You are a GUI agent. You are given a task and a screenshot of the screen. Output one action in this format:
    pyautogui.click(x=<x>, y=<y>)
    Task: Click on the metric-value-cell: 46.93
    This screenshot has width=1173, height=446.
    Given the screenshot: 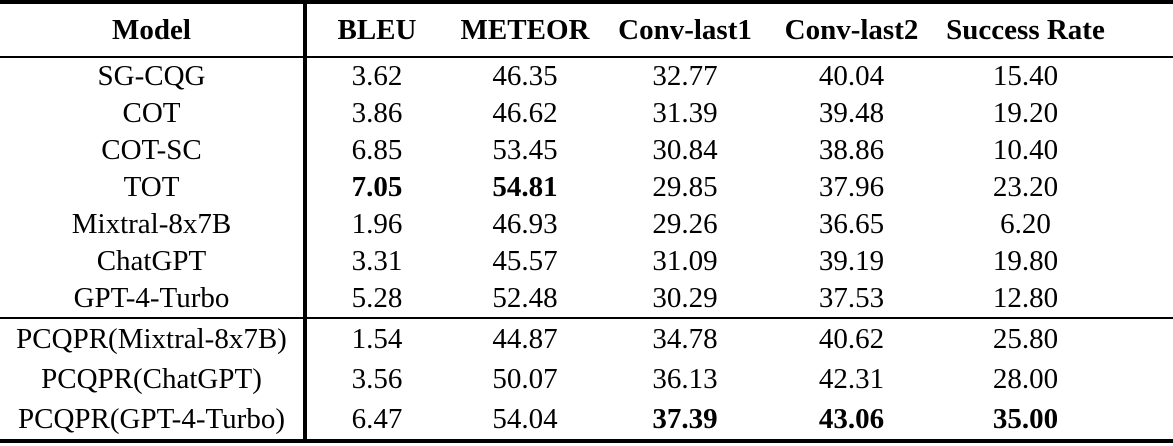 What is the action you would take?
    pyautogui.click(x=525, y=224)
    